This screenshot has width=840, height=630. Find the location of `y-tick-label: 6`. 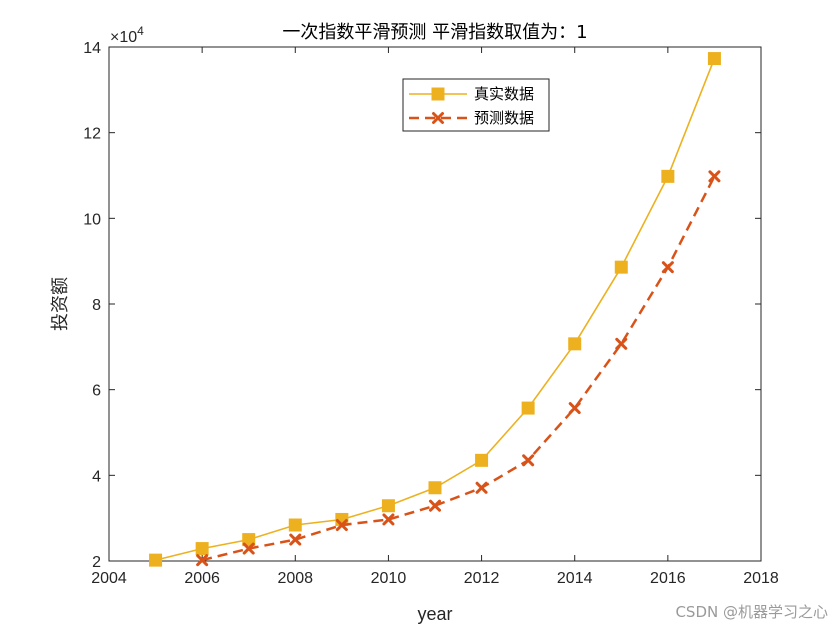

y-tick-label: 6 is located at coordinates (96, 391).